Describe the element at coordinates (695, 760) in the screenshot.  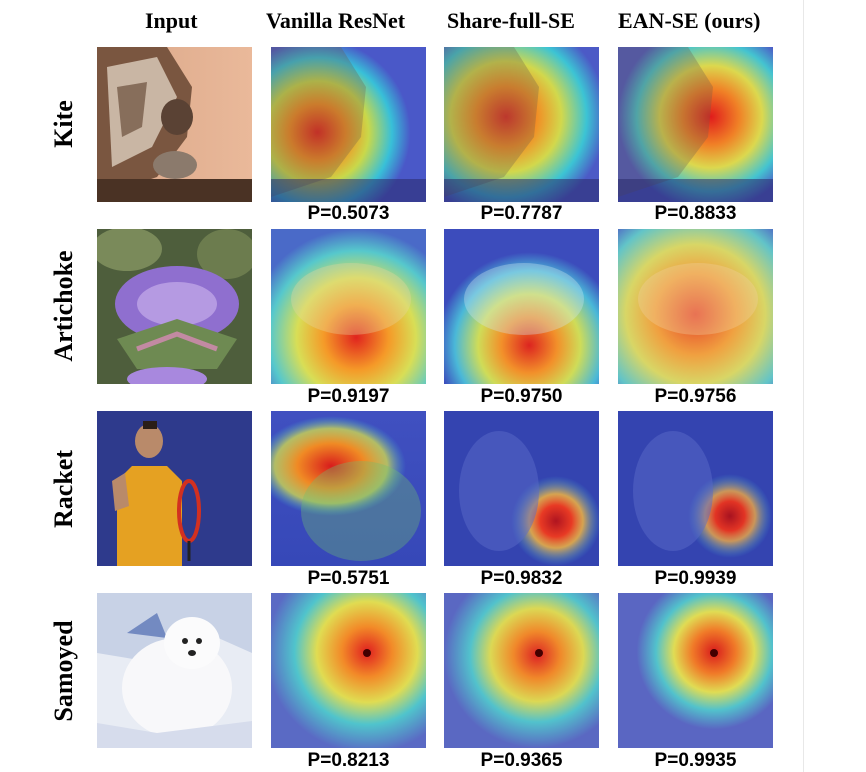
I see `probability-samoyed-ean-se: P=0.9935` at that location.